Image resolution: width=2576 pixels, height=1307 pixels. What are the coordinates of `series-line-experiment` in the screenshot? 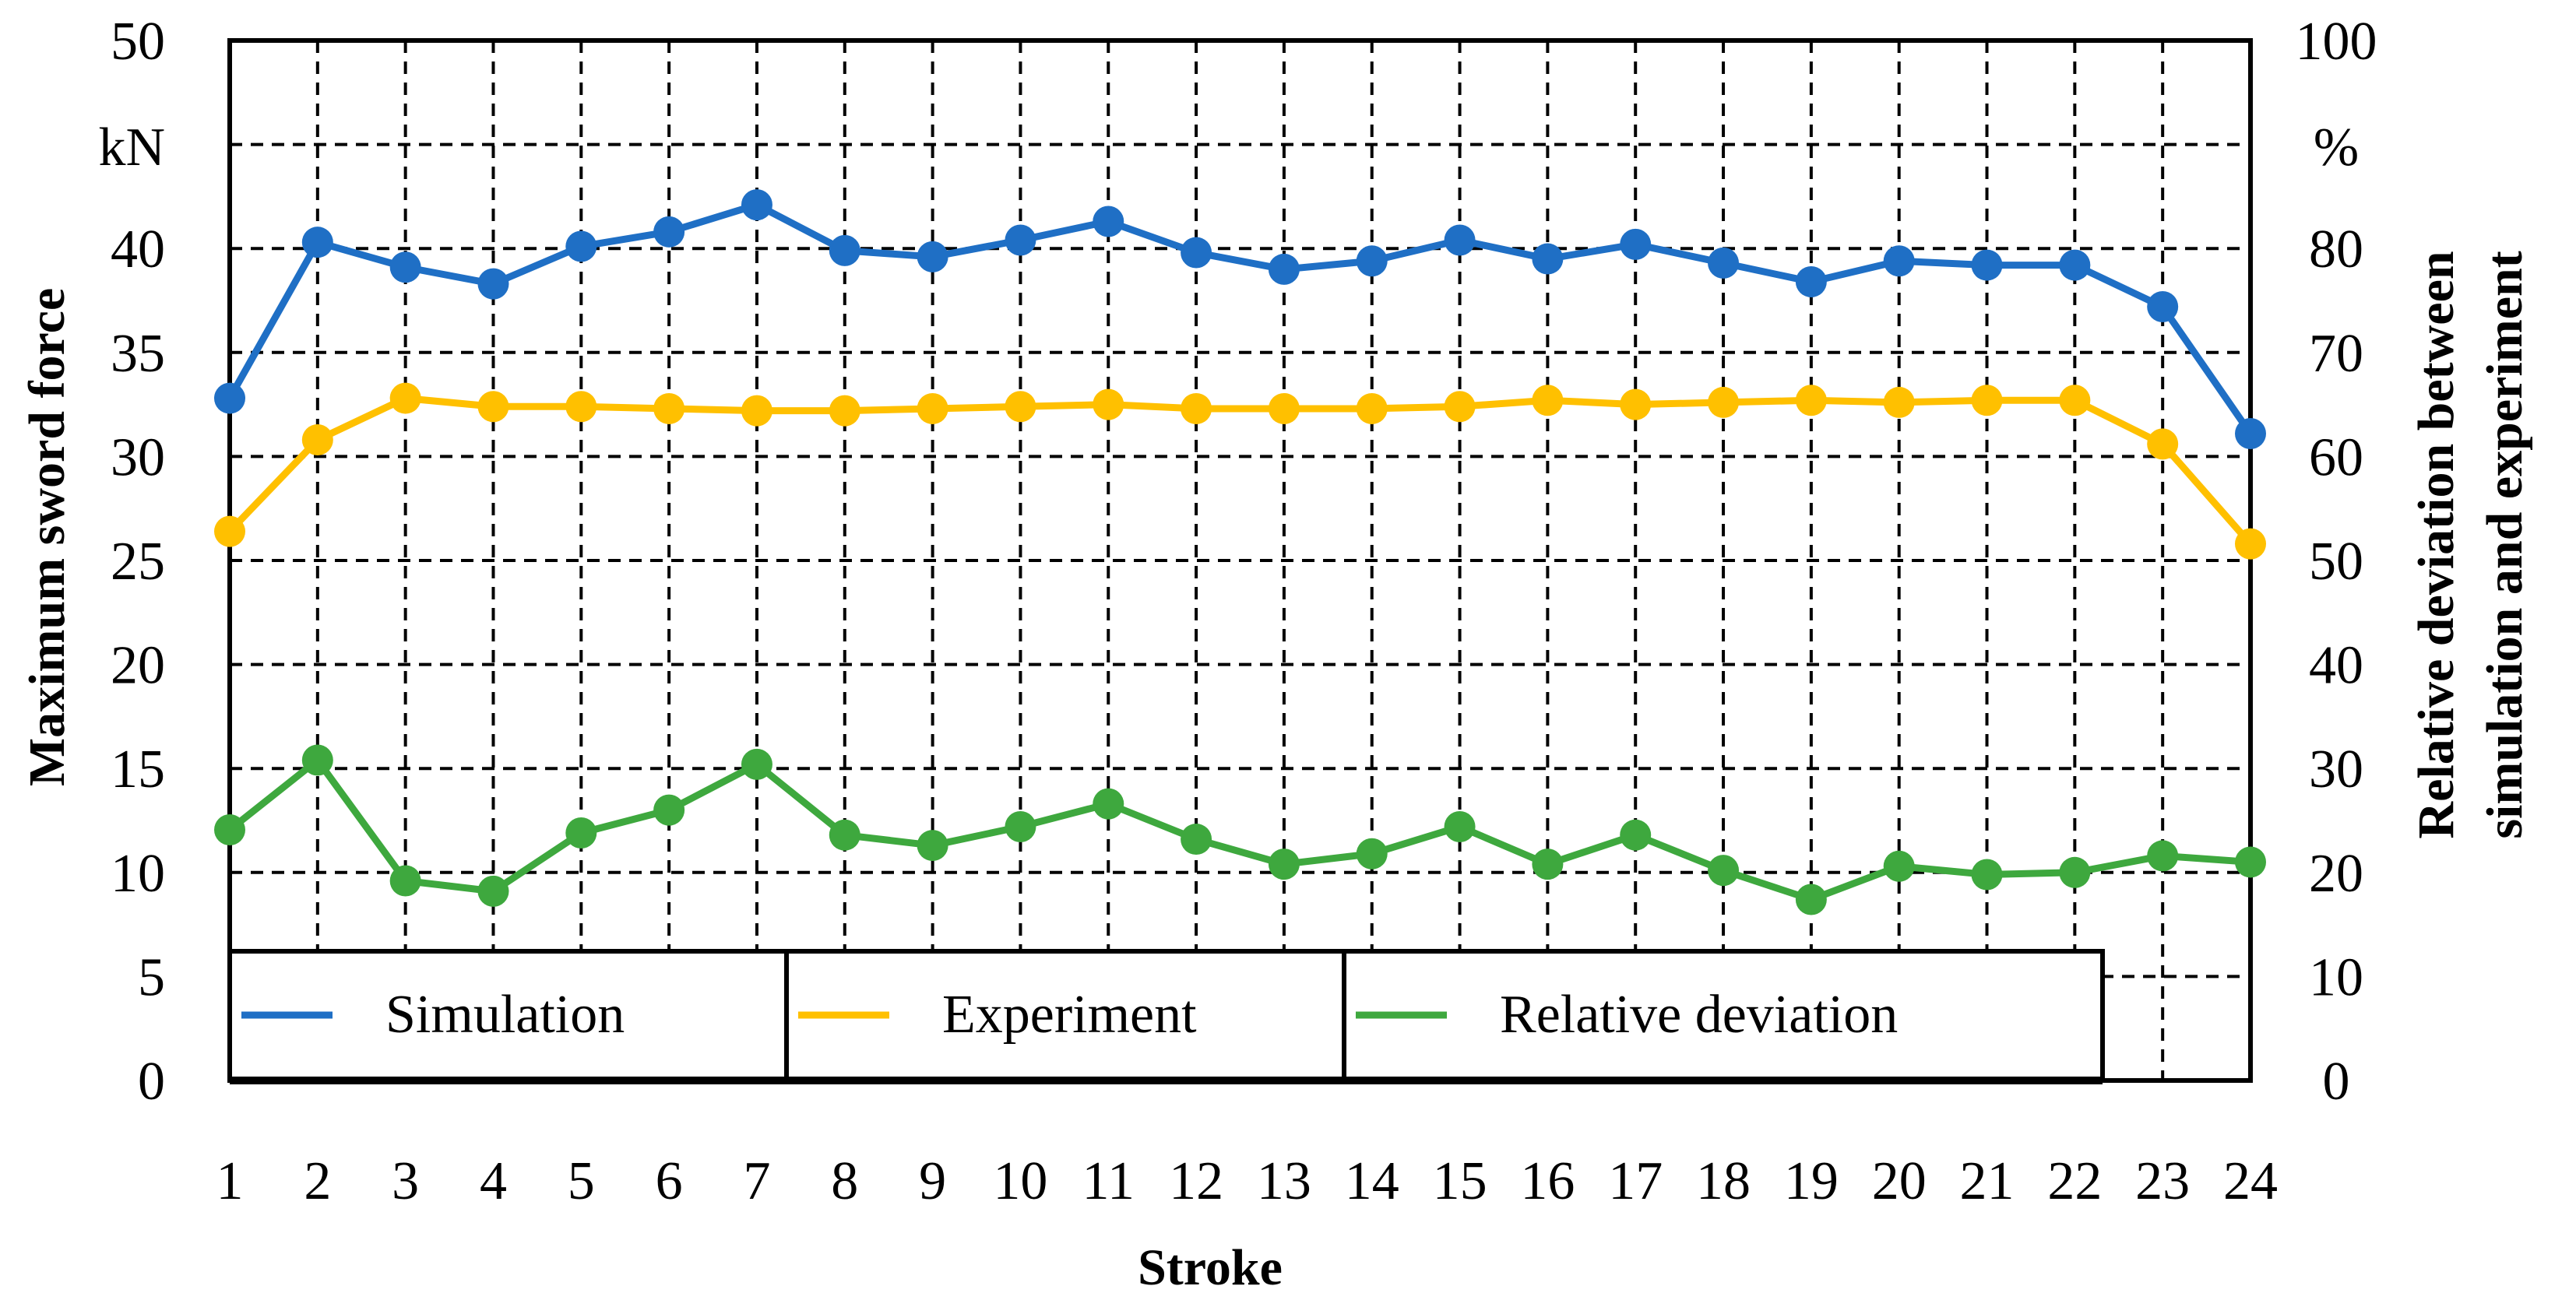 It's located at (1240, 470).